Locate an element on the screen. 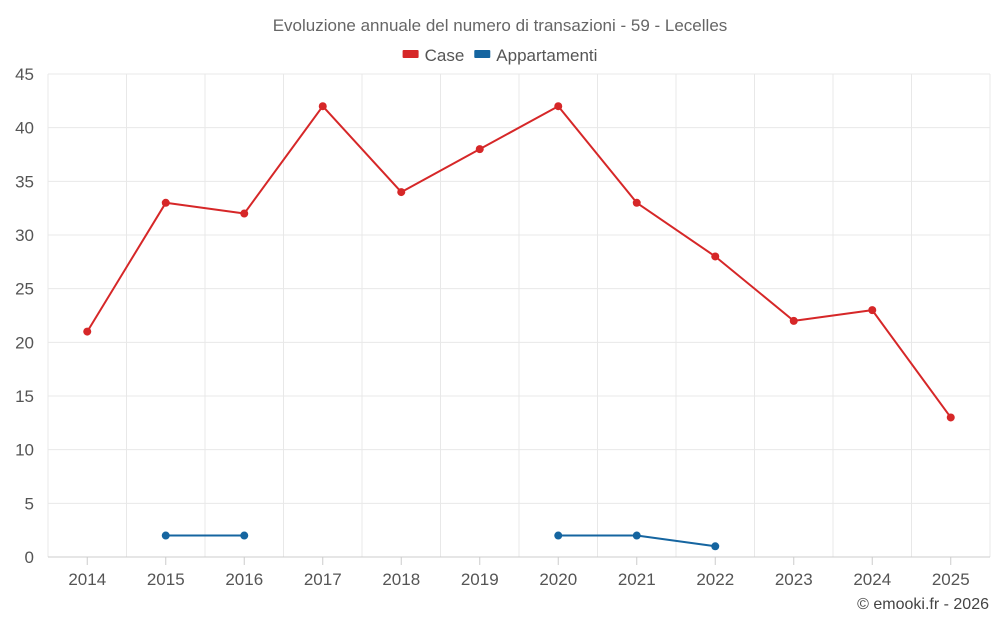  x-tick-label: 2023 is located at coordinates (794, 579).